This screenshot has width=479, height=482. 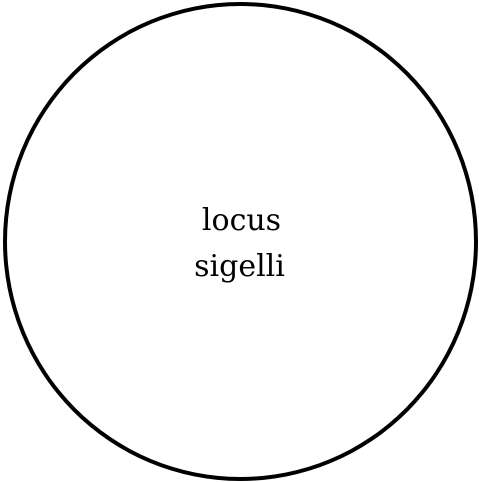 What do you see at coordinates (239, 266) in the screenshot?
I see `seal-label-line-2: sigelli` at bounding box center [239, 266].